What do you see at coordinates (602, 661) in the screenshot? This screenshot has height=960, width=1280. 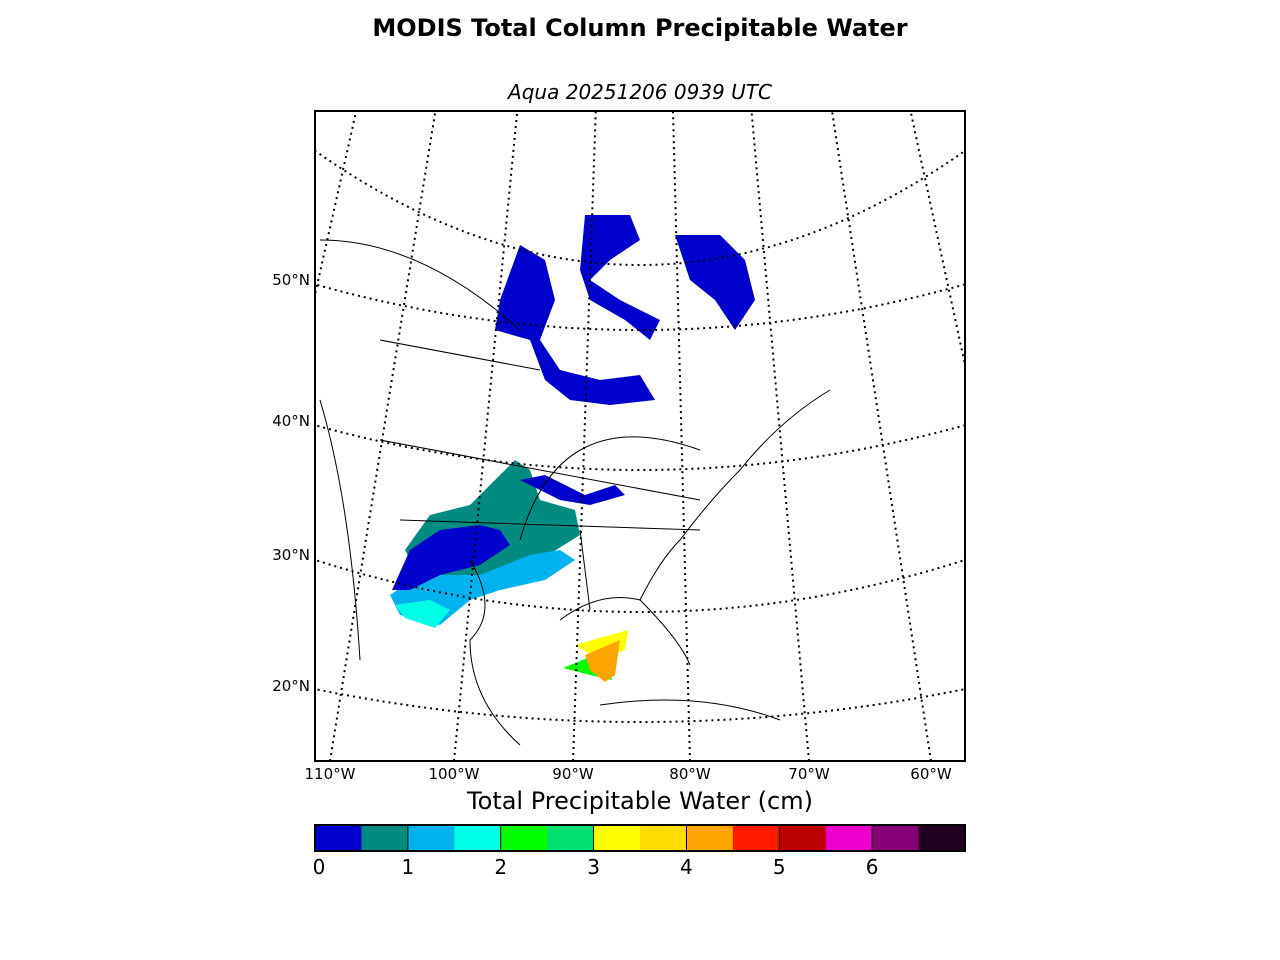 I see `pw-region-gulf-orange` at bounding box center [602, 661].